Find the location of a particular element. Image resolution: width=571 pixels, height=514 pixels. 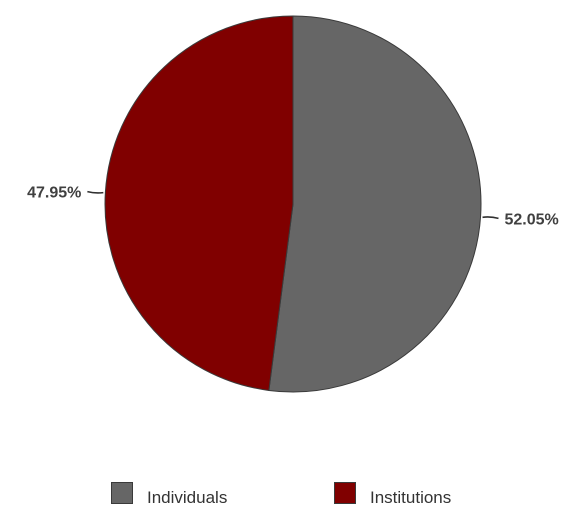

leader-line-individuals is located at coordinates (490, 218).